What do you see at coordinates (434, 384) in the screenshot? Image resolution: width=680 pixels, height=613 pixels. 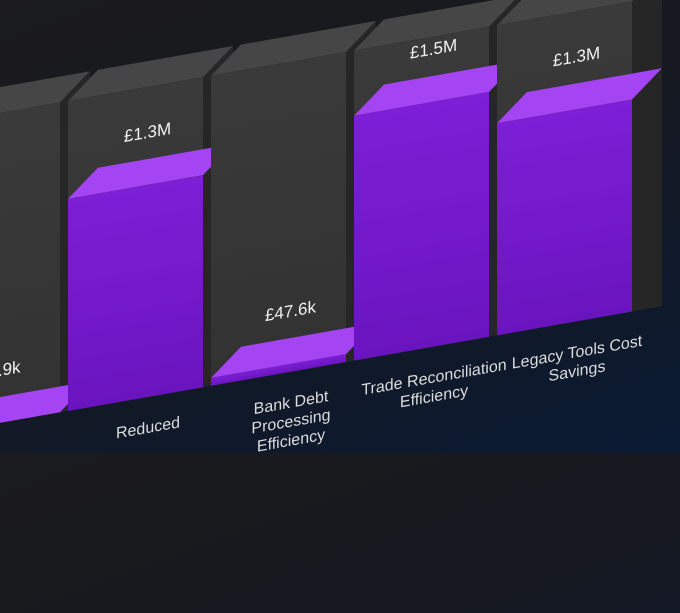 I see `category-label: Trade Reconciliation Efficiency` at bounding box center [434, 384].